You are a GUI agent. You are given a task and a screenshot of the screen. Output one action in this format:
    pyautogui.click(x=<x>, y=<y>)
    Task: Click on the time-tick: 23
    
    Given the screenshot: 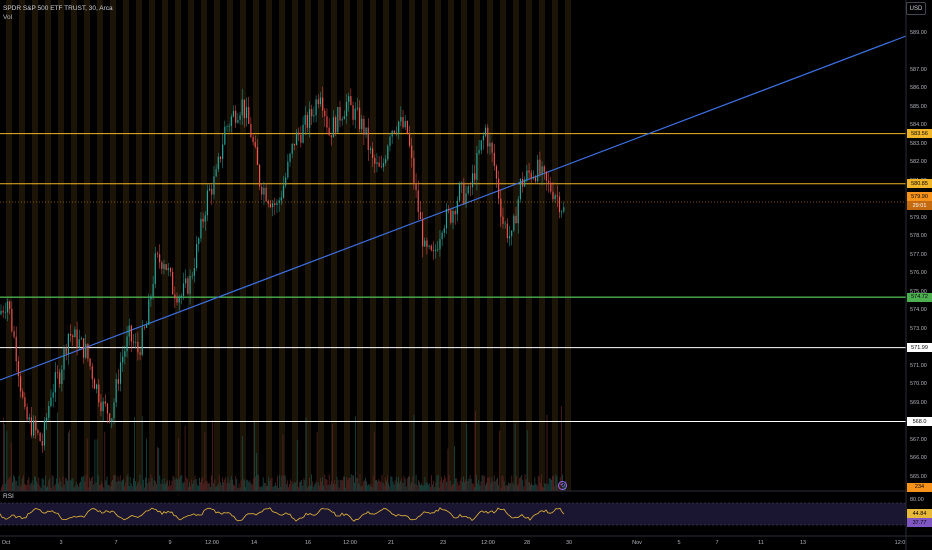 What is the action you would take?
    pyautogui.click(x=443, y=543)
    